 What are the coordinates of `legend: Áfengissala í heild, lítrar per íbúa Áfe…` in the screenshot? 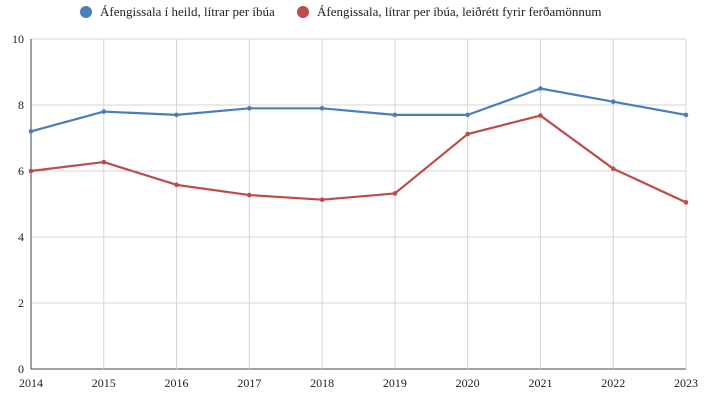 It's located at (340, 11).